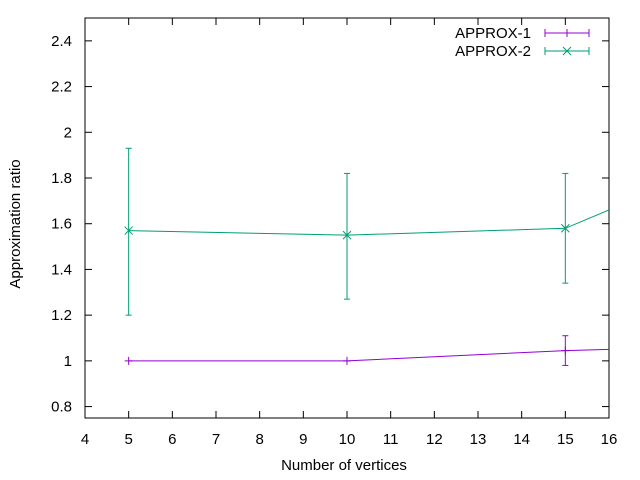  I want to click on x-axis-label: Number of vertices, so click(344, 465).